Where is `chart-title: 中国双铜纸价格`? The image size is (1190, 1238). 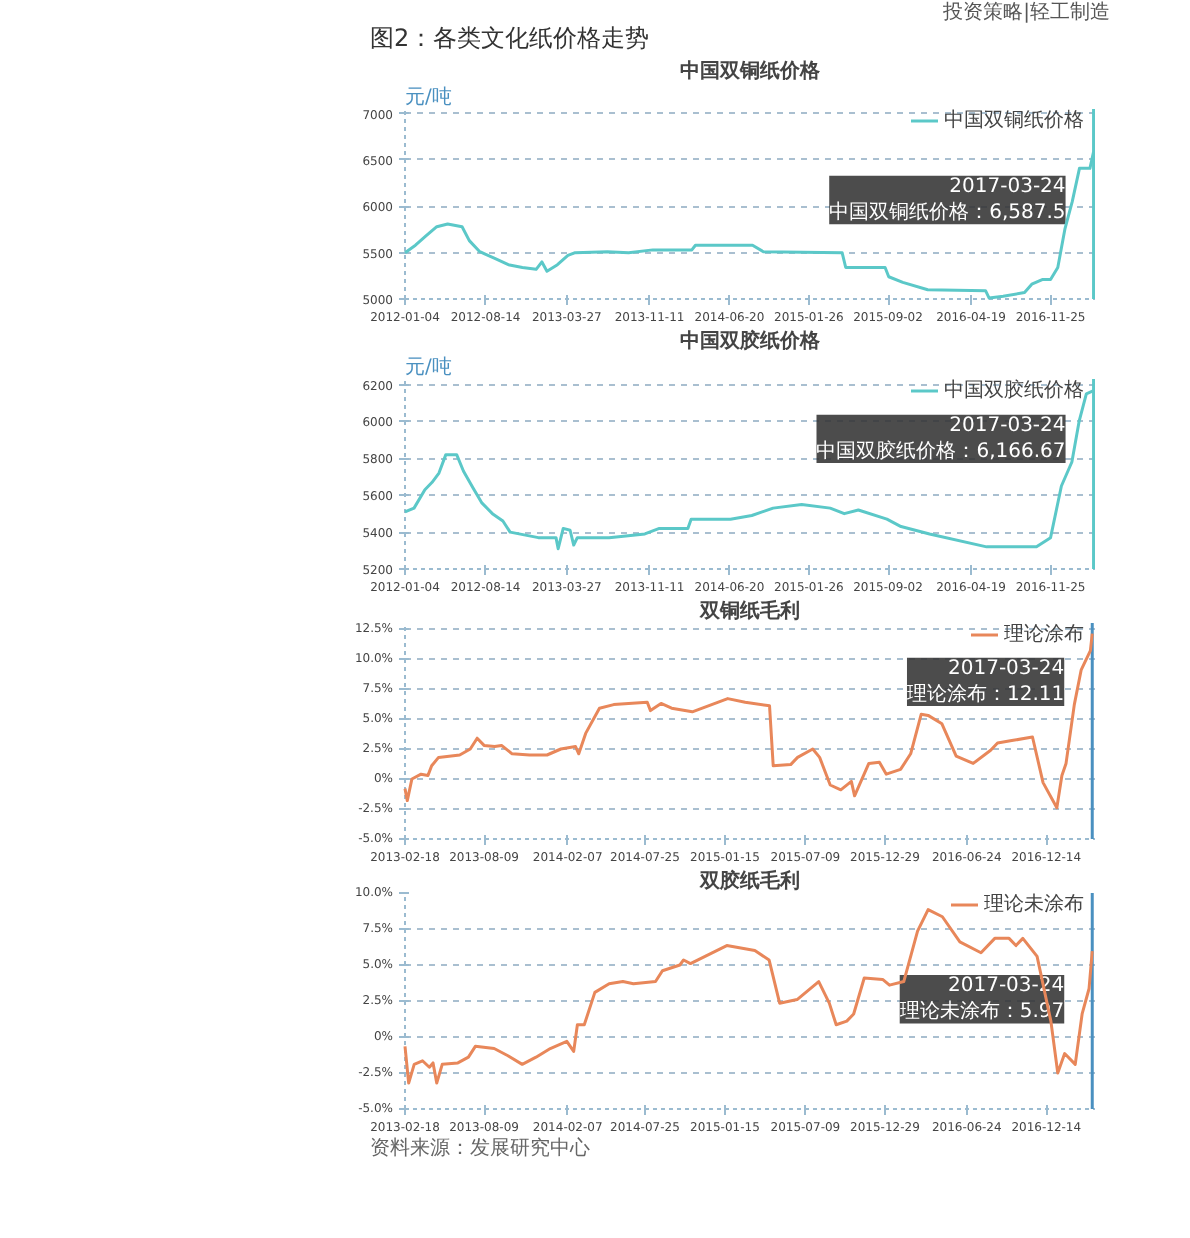
chart-title: 中国双铜纸价格 is located at coordinates (751, 71).